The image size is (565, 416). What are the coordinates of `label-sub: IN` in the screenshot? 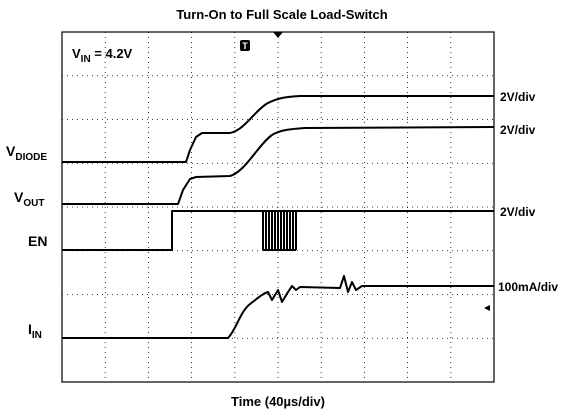 It's located at (37, 335).